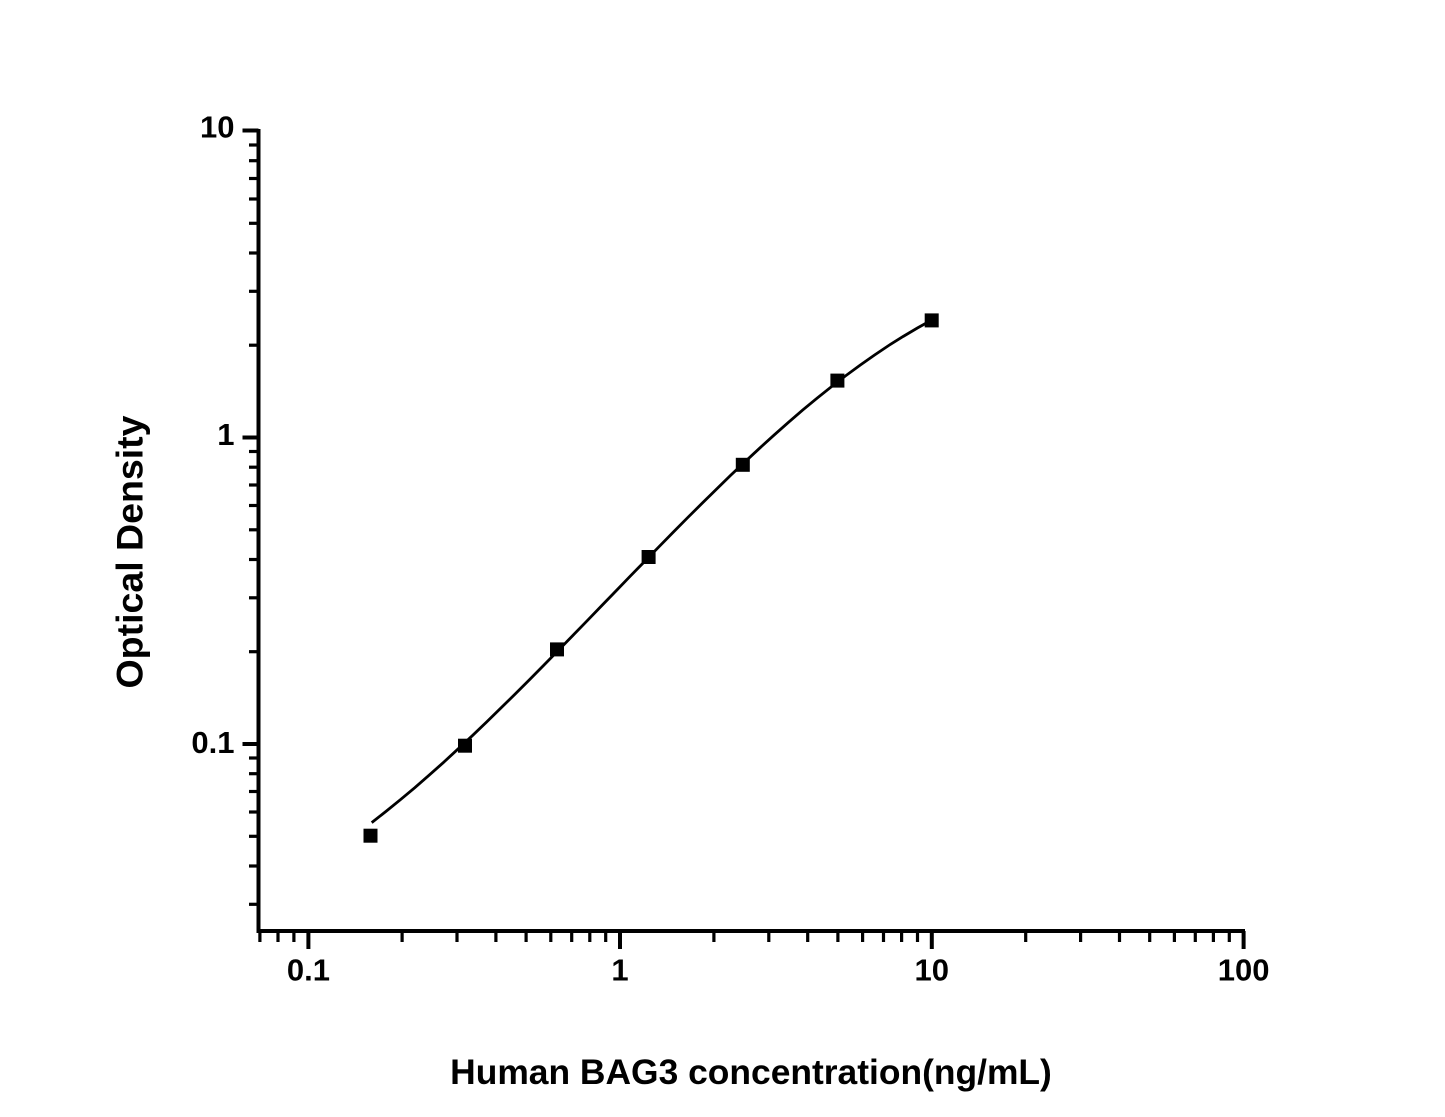 The image size is (1445, 1117). What do you see at coordinates (751, 1072) in the screenshot?
I see `svg-text:Human BAG3 concentration(ng/mL: Human BAG3 concentration(ng/mL)` at bounding box center [751, 1072].